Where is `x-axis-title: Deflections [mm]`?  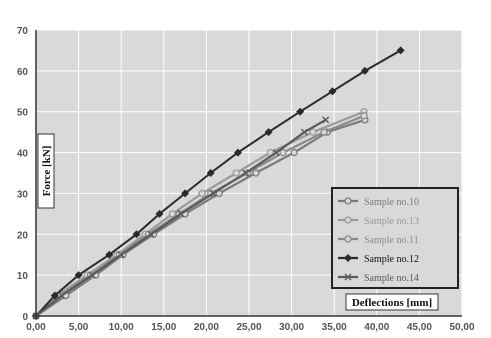 x-axis-title: Deflections [mm] is located at coordinates (392, 303).